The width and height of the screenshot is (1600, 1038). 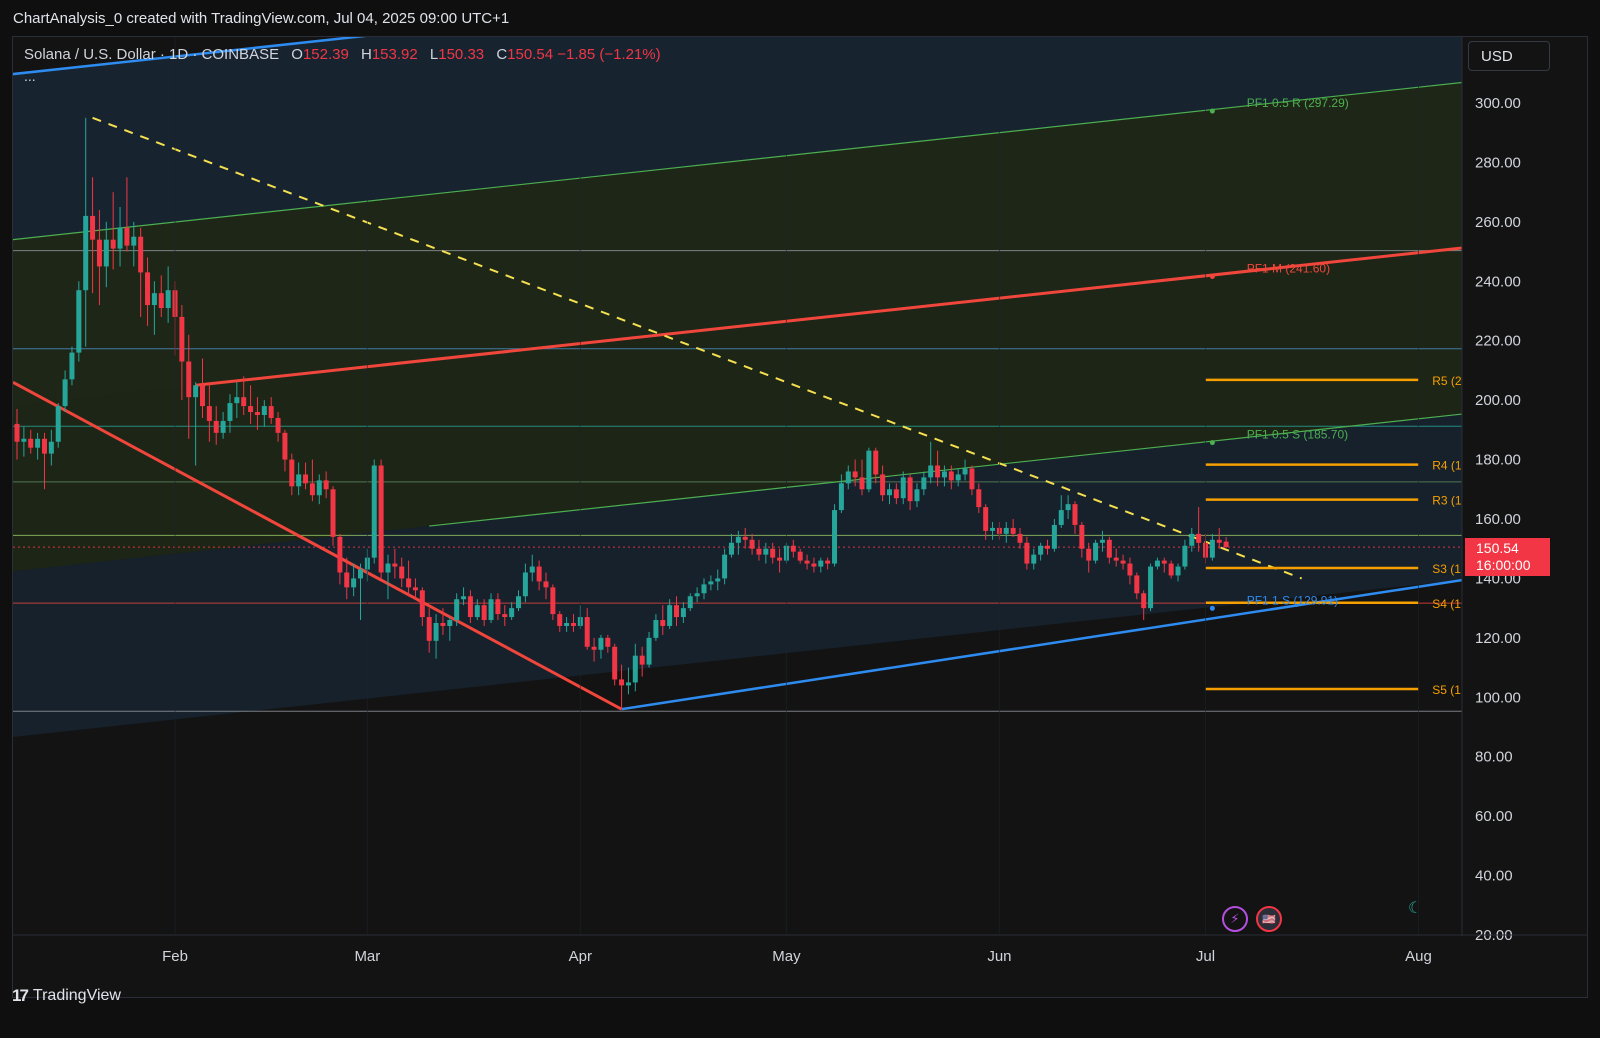 What do you see at coordinates (434, 54) in the screenshot?
I see `legend-low-label: L` at bounding box center [434, 54].